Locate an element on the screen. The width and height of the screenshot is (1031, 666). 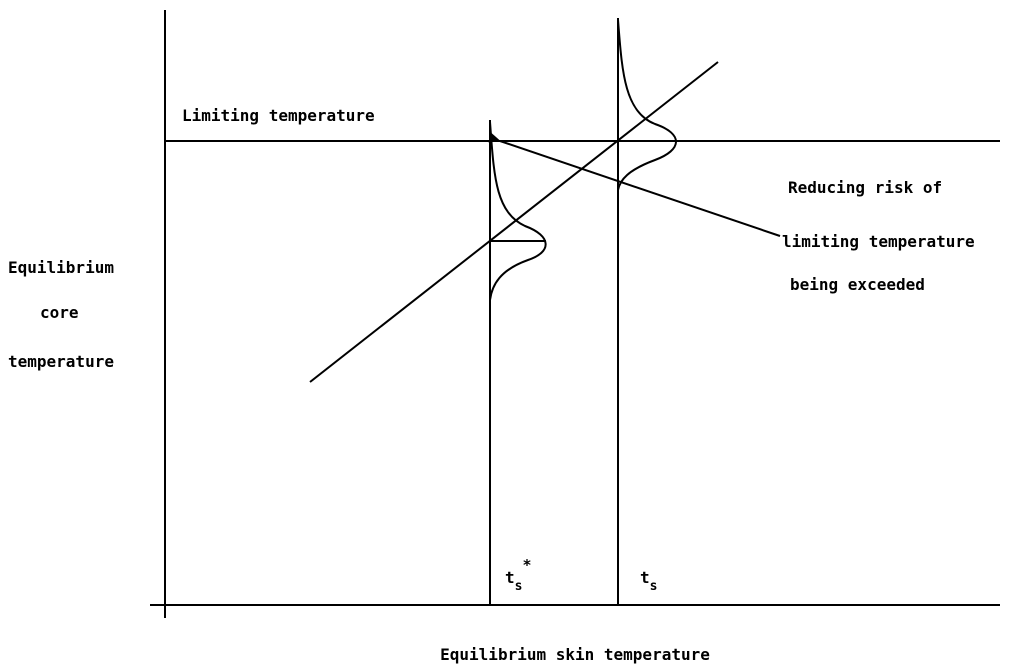
ts-label: ts is located at coordinates (648, 581).